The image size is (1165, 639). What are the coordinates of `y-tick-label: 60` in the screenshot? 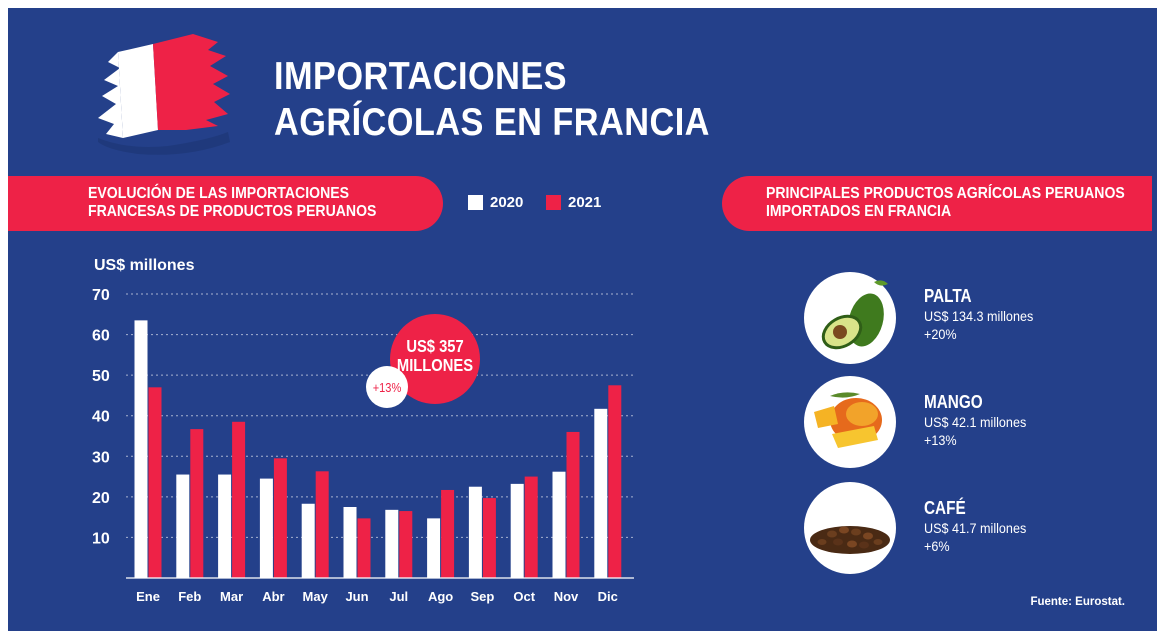 It's located at (101, 336).